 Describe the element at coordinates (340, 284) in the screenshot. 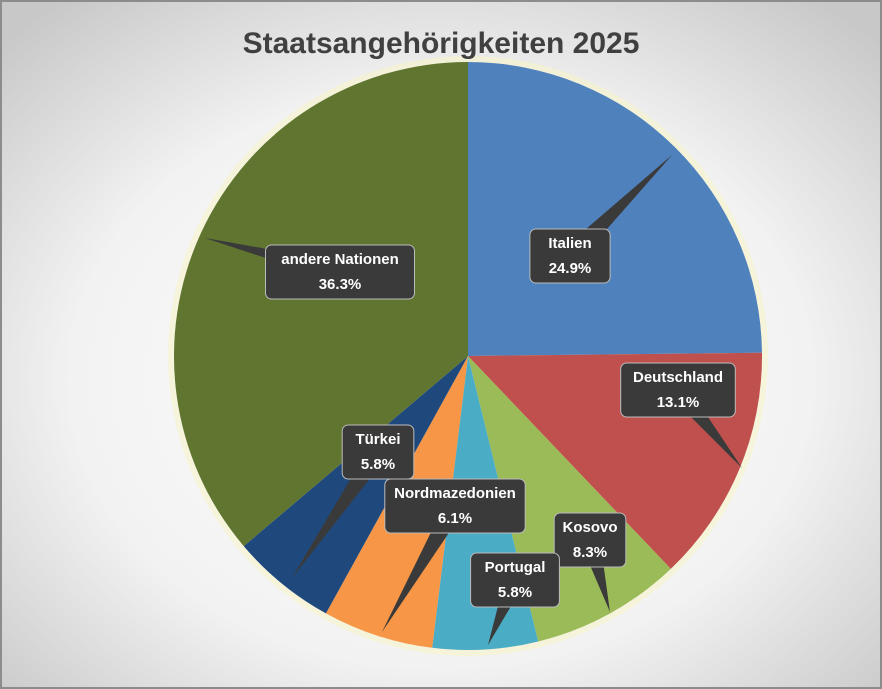

I see `slice-value-label: 36.3%` at that location.